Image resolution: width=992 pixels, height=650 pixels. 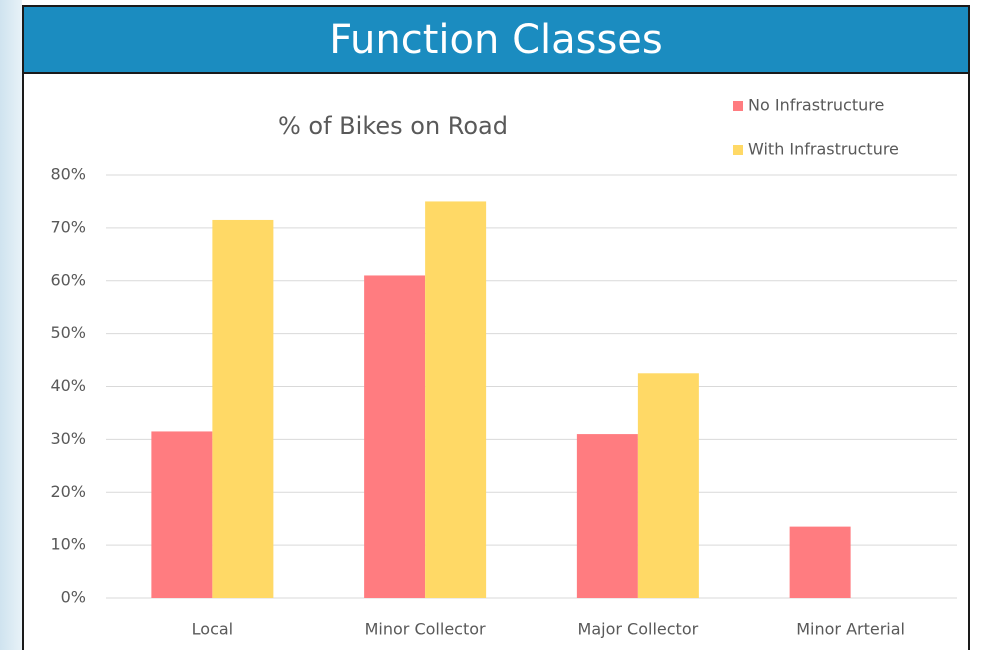 I want to click on y-tick-label: 60%, so click(x=68, y=279).